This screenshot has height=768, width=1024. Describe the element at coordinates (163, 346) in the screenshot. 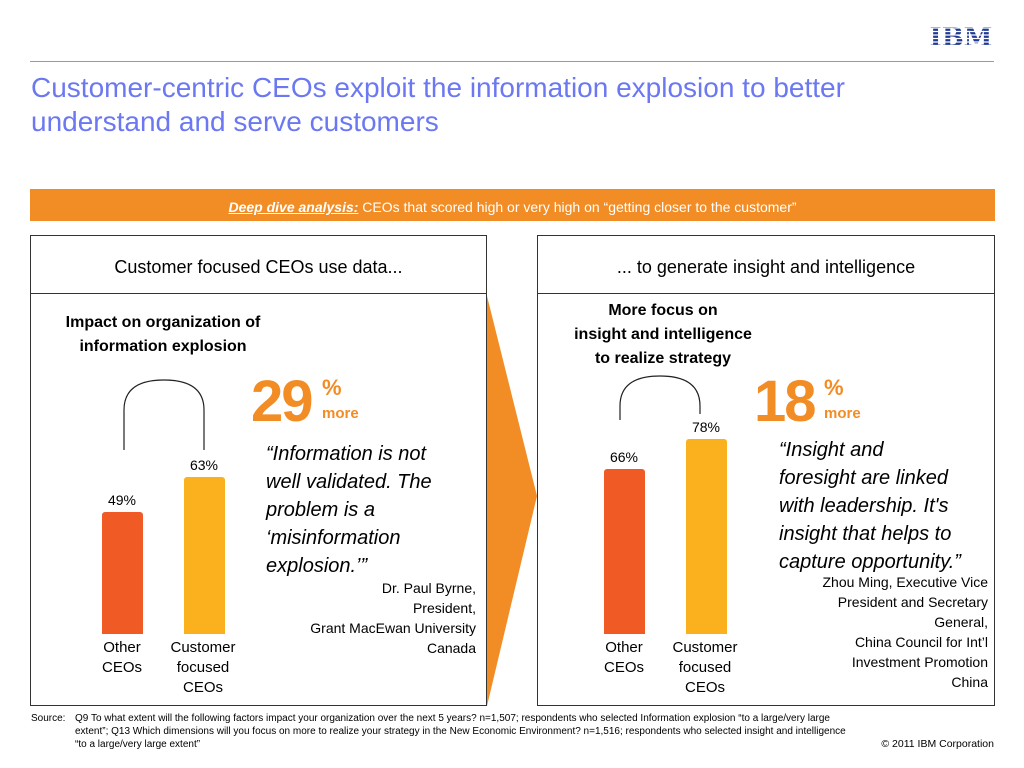

I see `left-subtitle-line2: information explosion` at that location.